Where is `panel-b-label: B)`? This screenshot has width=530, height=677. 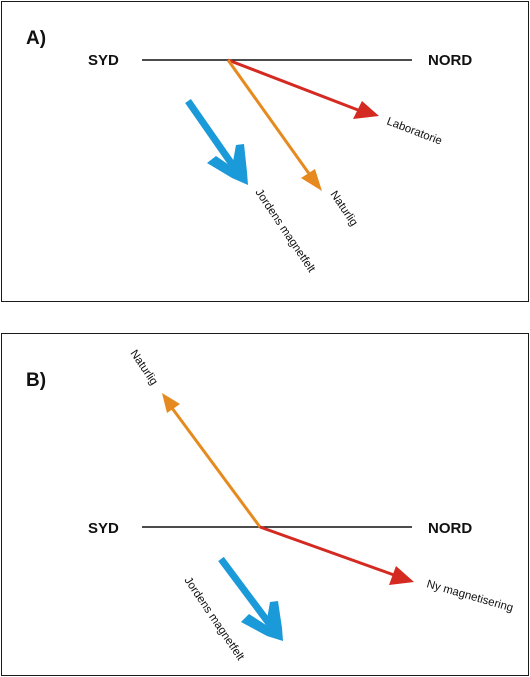
panel-b-label: B) is located at coordinates (36, 380).